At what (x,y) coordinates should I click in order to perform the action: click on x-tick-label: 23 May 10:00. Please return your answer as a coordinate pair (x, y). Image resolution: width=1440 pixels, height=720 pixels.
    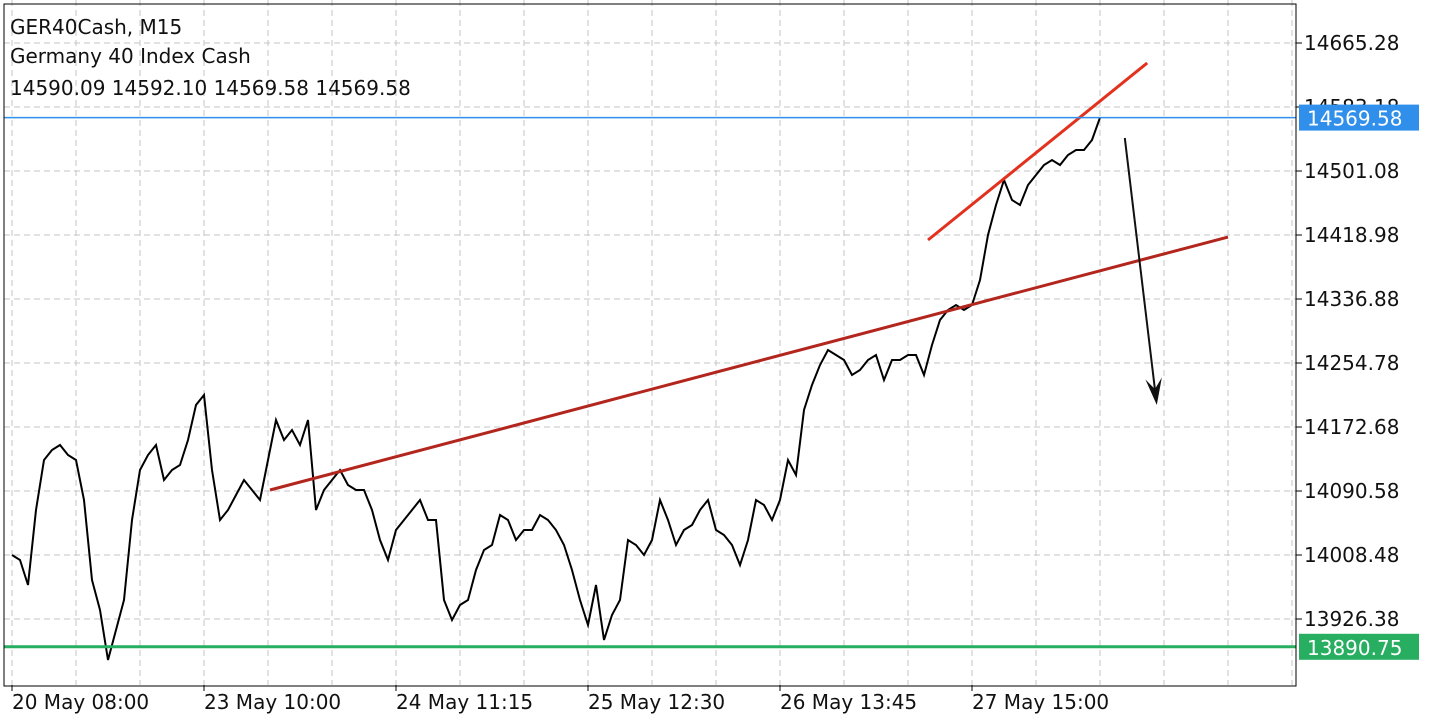
    Looking at the image, I should click on (272, 702).